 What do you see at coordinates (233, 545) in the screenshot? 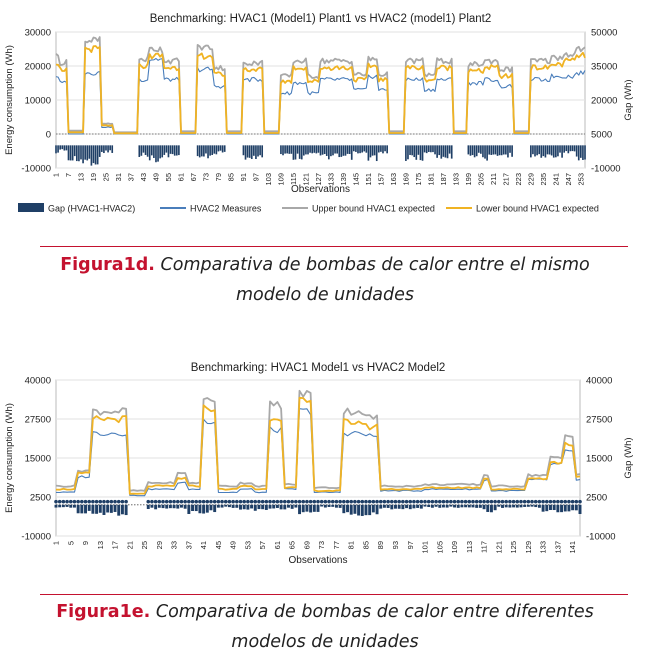
I see `x-tick-label: 49` at bounding box center [233, 545].